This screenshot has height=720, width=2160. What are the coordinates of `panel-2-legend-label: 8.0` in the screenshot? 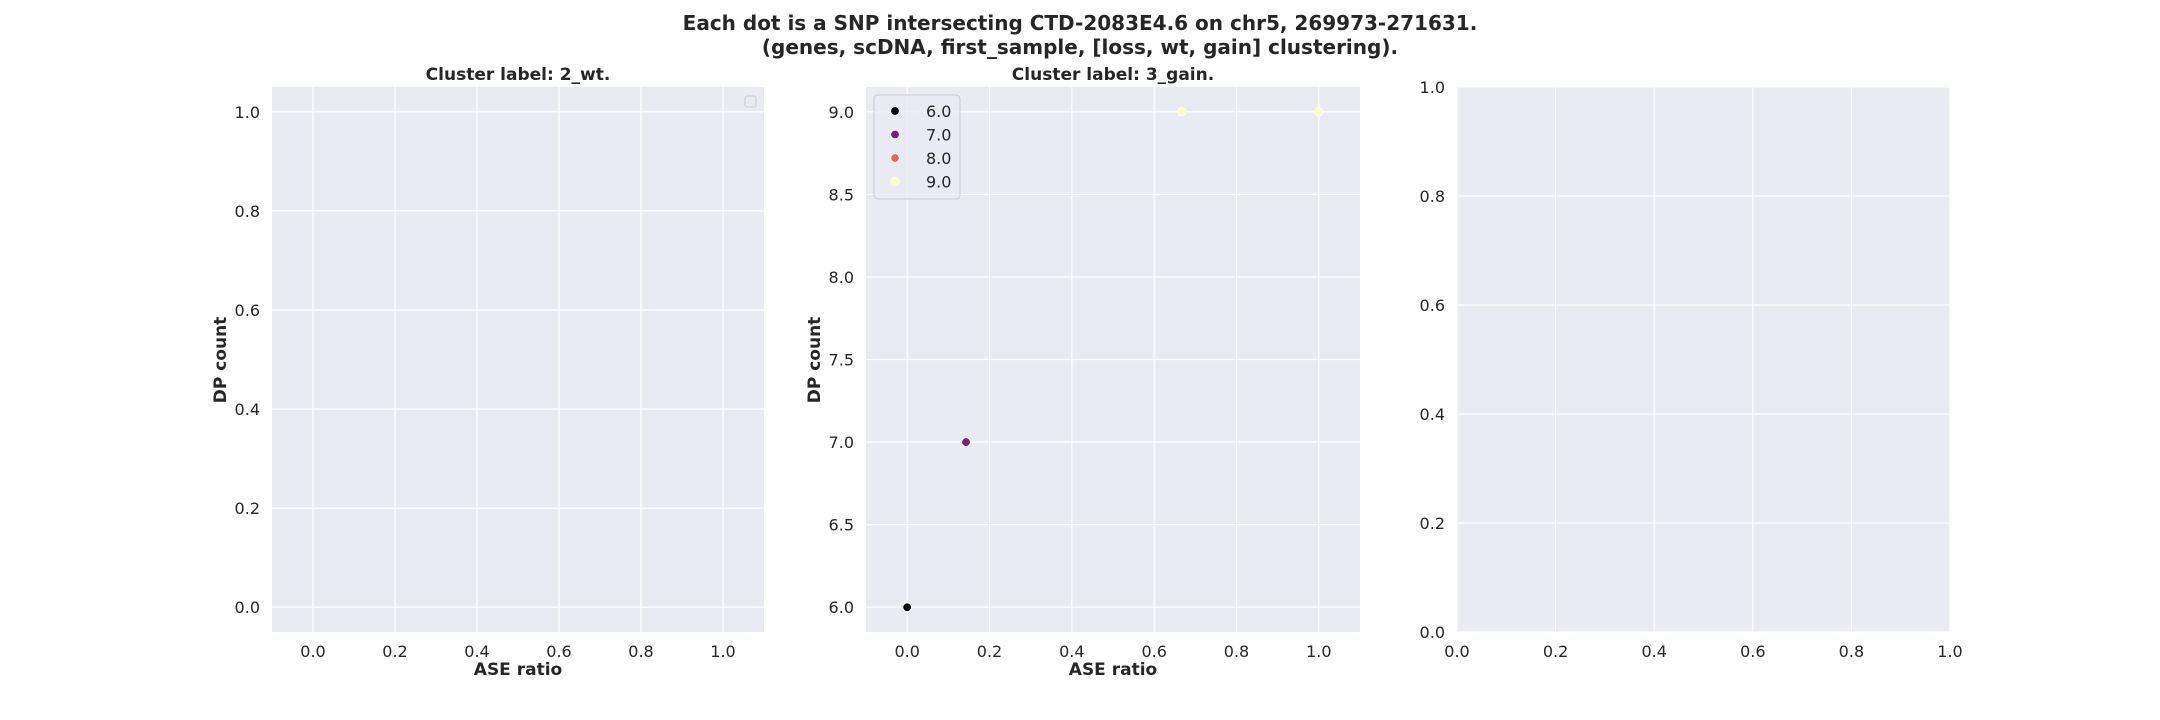 It's located at (938, 158).